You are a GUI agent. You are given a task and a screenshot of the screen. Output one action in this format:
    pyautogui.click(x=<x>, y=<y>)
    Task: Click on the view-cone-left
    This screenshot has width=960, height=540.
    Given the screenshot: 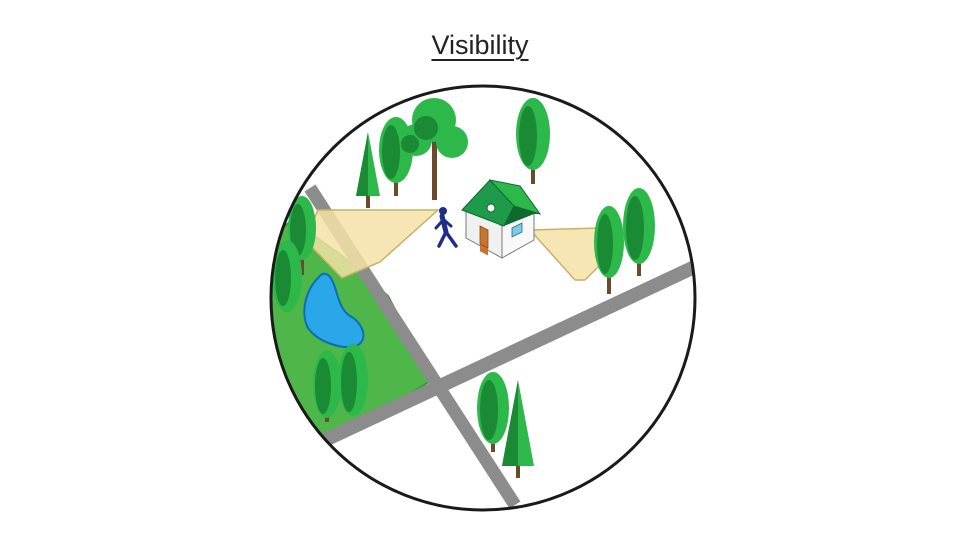 What is the action you would take?
    pyautogui.click(x=372, y=244)
    